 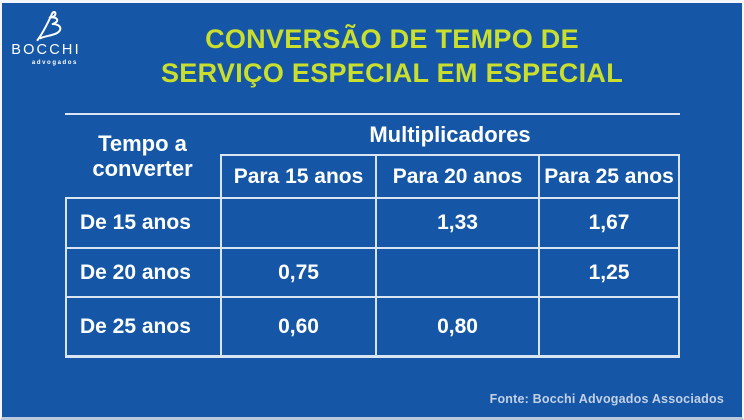 What do you see at coordinates (297, 325) in the screenshot?
I see `cell-de25-para15: 0,60` at bounding box center [297, 325].